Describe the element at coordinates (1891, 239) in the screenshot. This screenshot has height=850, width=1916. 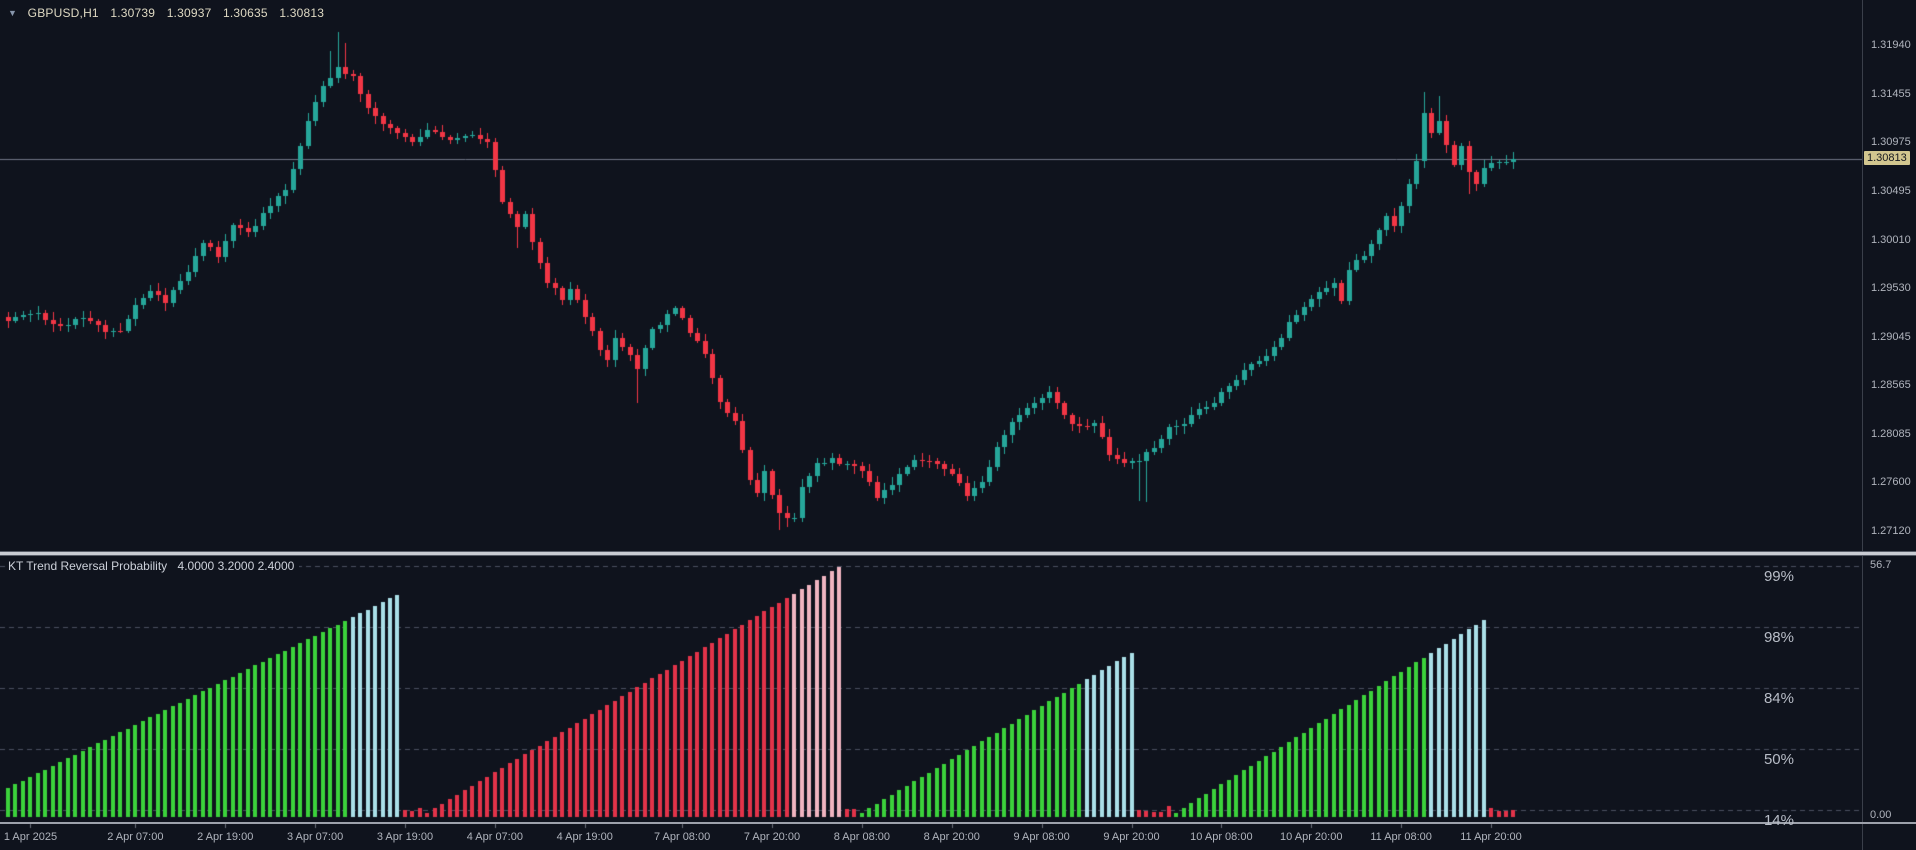
I see `price-axis-label: 1.30010` at that location.